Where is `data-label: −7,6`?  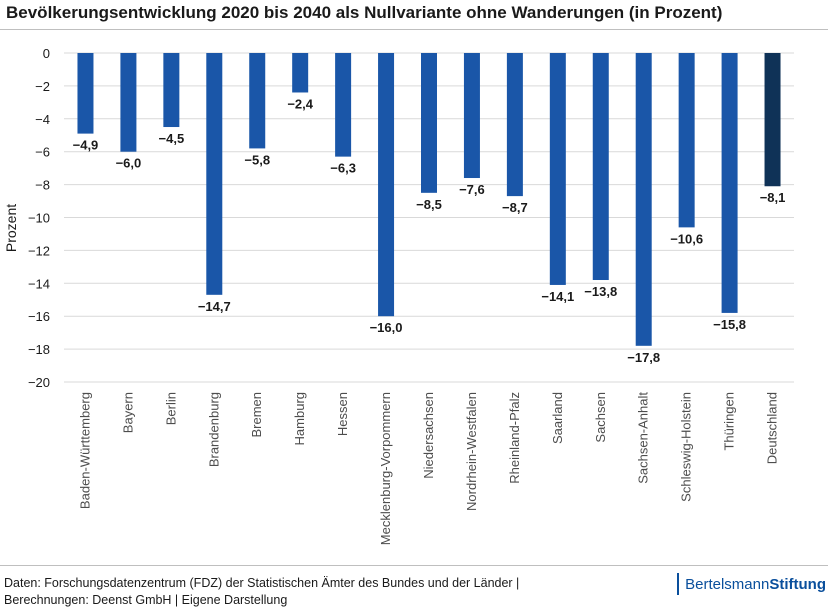
data-label: −7,6 is located at coordinates (472, 189).